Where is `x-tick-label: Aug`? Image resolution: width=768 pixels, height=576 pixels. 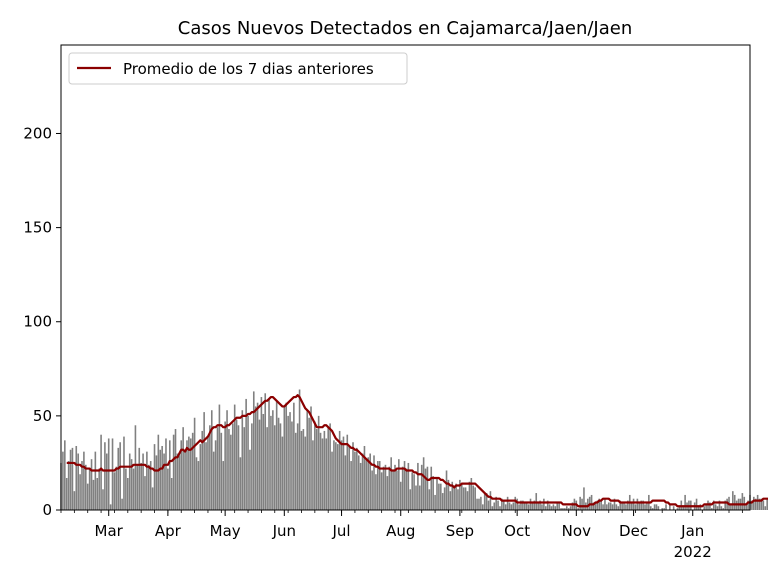 x-tick-label: Aug is located at coordinates (400, 531).